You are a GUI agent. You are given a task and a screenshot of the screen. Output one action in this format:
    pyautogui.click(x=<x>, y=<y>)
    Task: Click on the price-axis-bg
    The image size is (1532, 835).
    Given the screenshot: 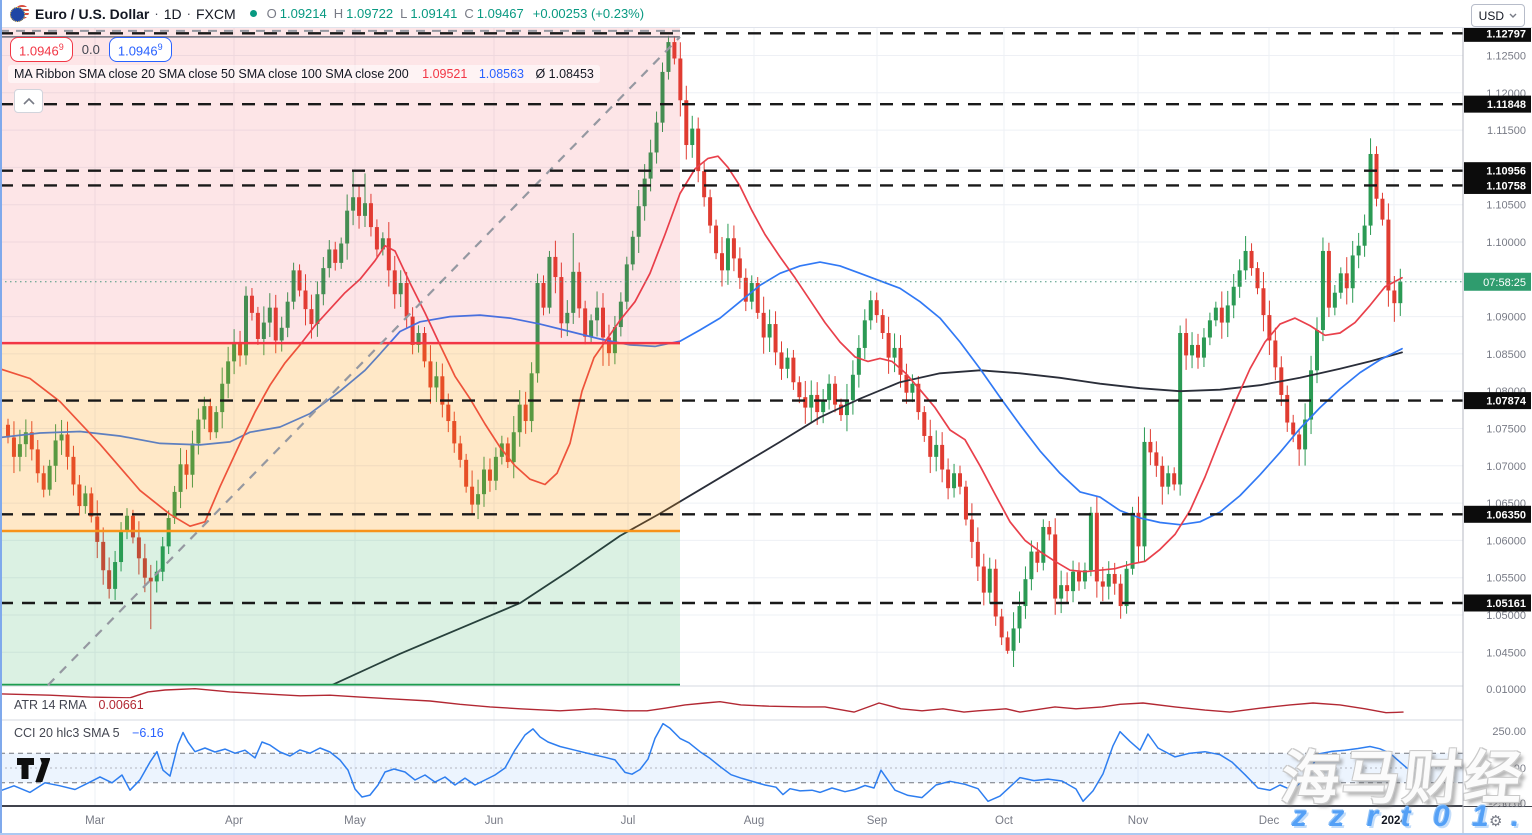 What is the action you would take?
    pyautogui.click(x=1497, y=417)
    